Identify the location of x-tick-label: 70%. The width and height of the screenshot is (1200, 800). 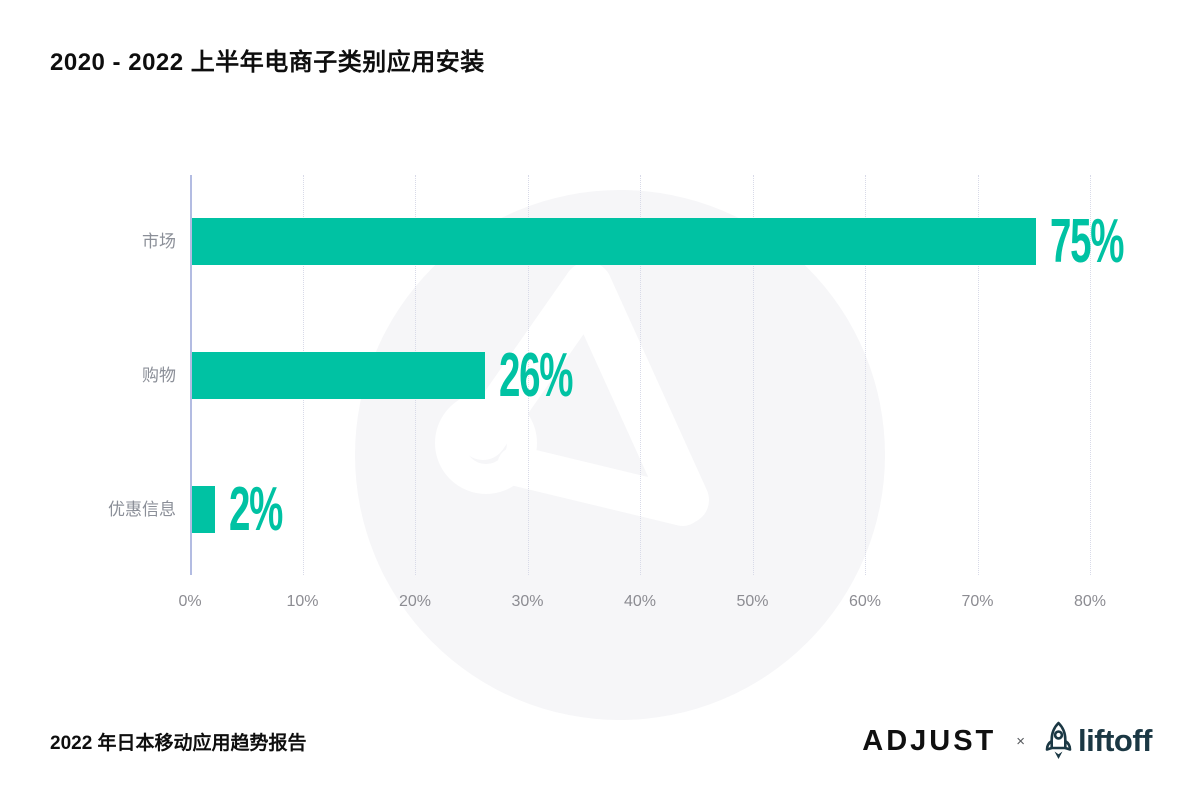
(977, 601).